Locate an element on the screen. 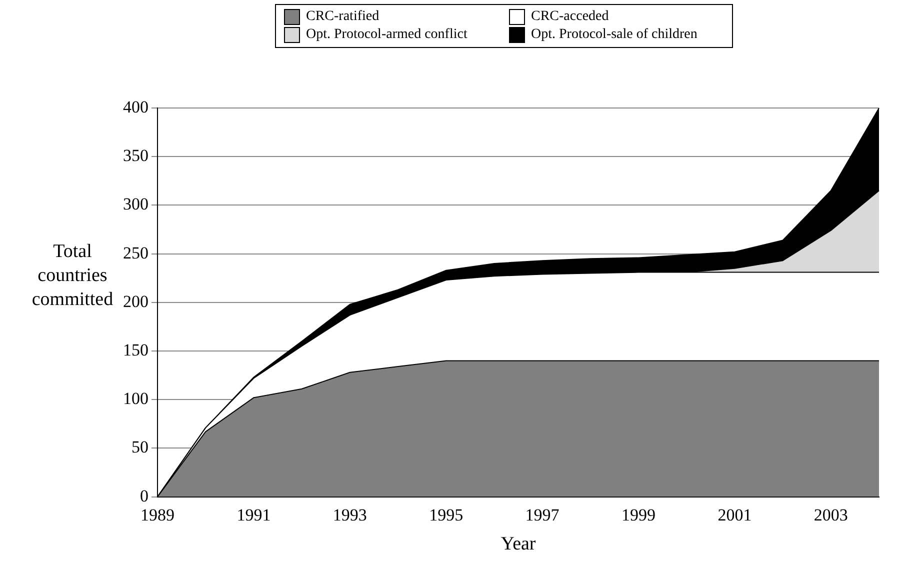 The height and width of the screenshot is (564, 899). y-tick-label: 250 is located at coordinates (135, 252).